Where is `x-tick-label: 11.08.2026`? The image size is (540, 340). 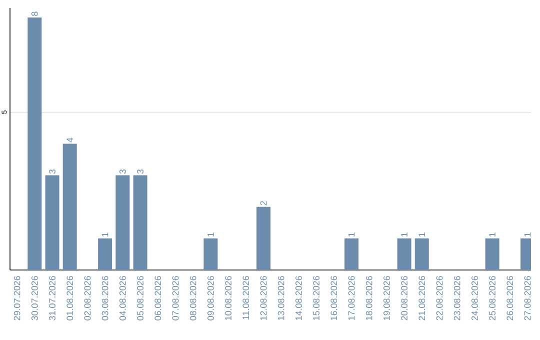
x-tick-label: 11.08.2026 is located at coordinates (246, 298).